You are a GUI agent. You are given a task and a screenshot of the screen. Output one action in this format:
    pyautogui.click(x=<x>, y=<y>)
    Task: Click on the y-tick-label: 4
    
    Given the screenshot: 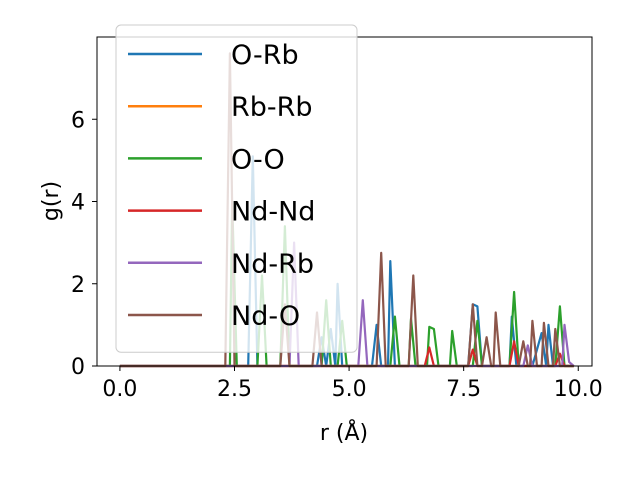 What is the action you would take?
    pyautogui.click(x=78, y=203)
    